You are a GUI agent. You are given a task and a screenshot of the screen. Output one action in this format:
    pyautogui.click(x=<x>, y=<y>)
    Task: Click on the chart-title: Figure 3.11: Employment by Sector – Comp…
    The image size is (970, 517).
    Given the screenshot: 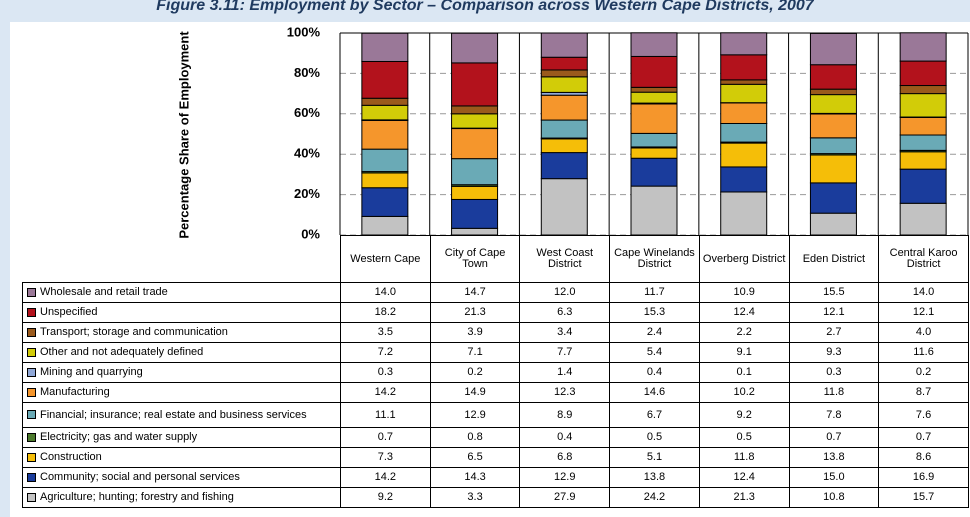 What is the action you would take?
    pyautogui.click(x=485, y=7)
    